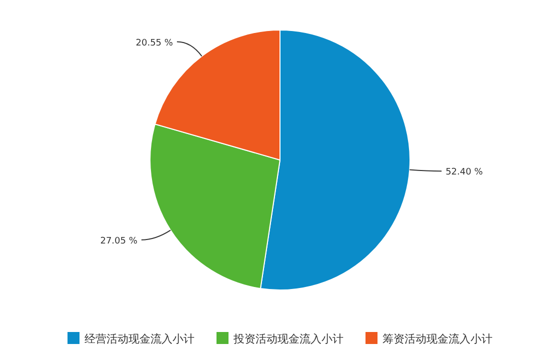  What do you see at coordinates (155, 43) in the screenshot?
I see `data-label: 20.55 %` at bounding box center [155, 43].